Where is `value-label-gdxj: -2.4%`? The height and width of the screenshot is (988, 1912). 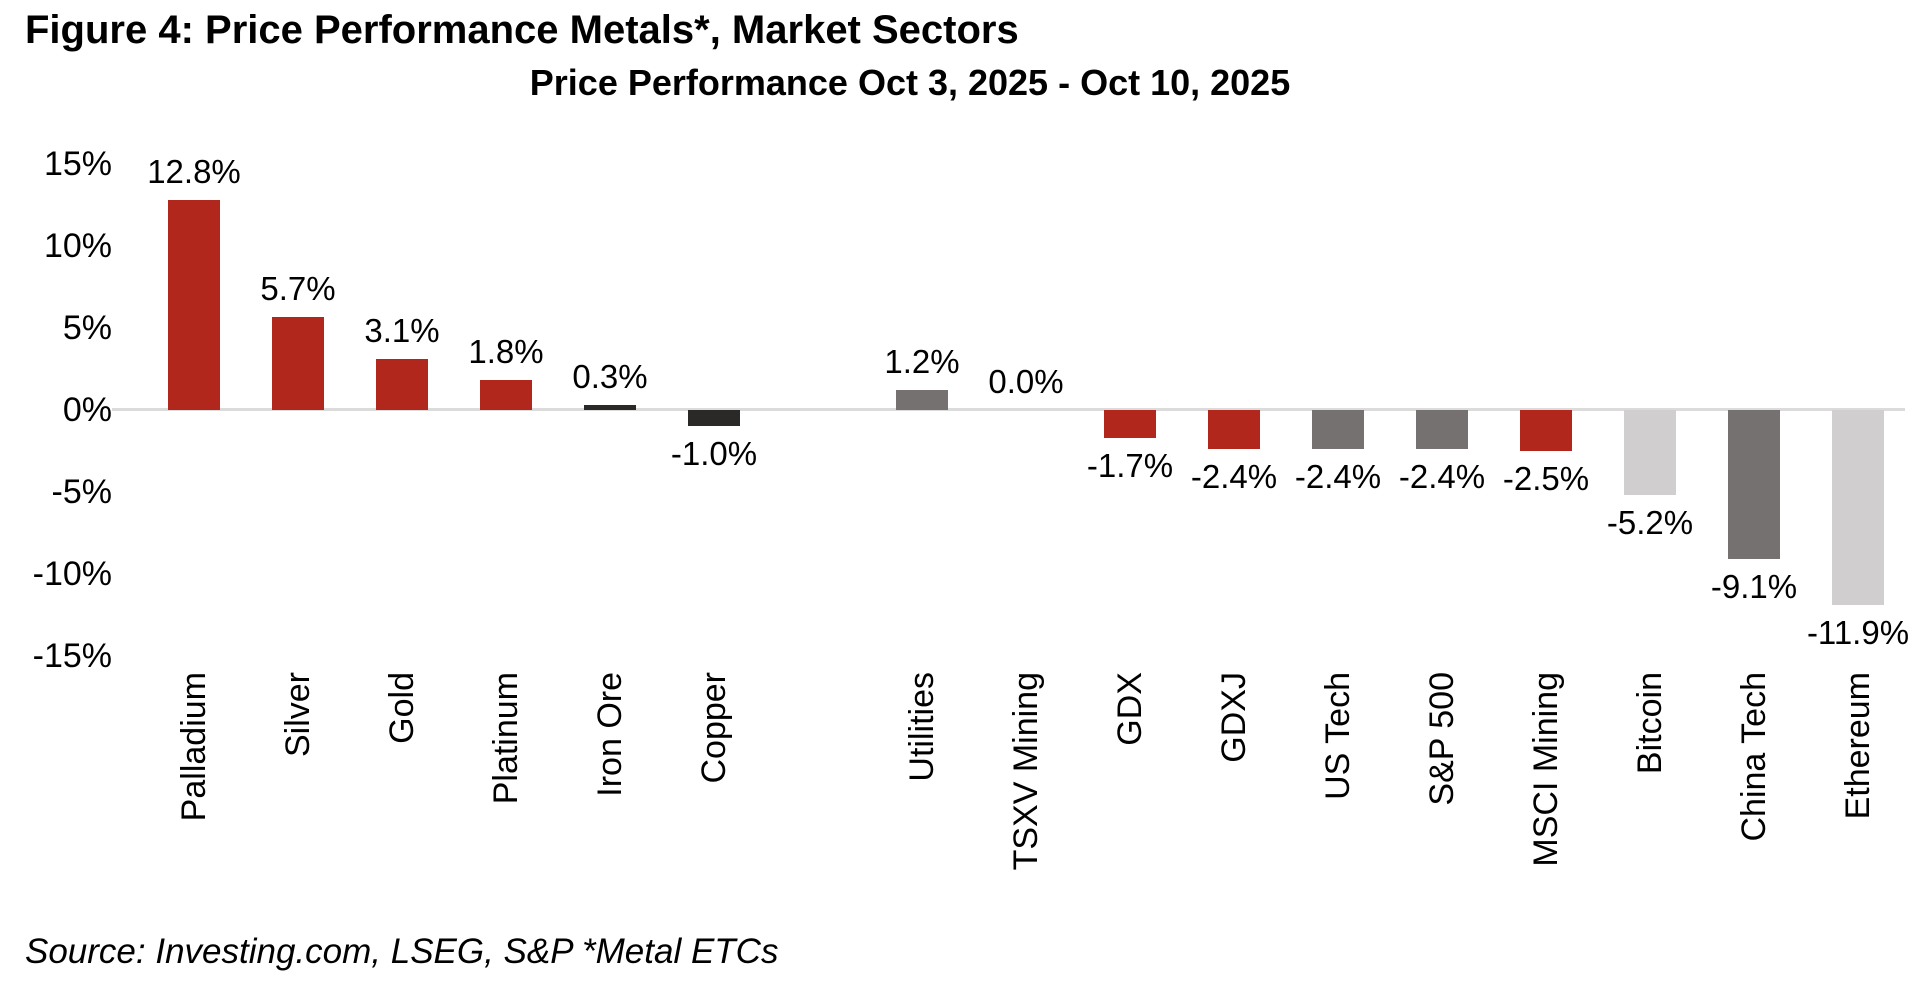 value-label-gdxj: -2.4% is located at coordinates (1234, 477).